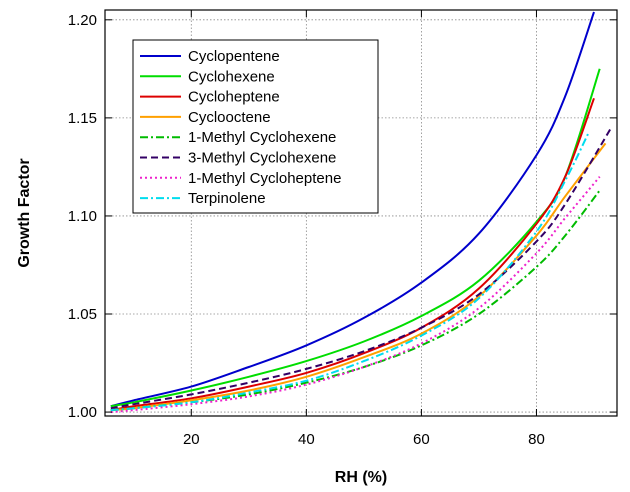  Describe the element at coordinates (229, 117) in the screenshot. I see `legend-label-4: Cyclooctene` at that location.